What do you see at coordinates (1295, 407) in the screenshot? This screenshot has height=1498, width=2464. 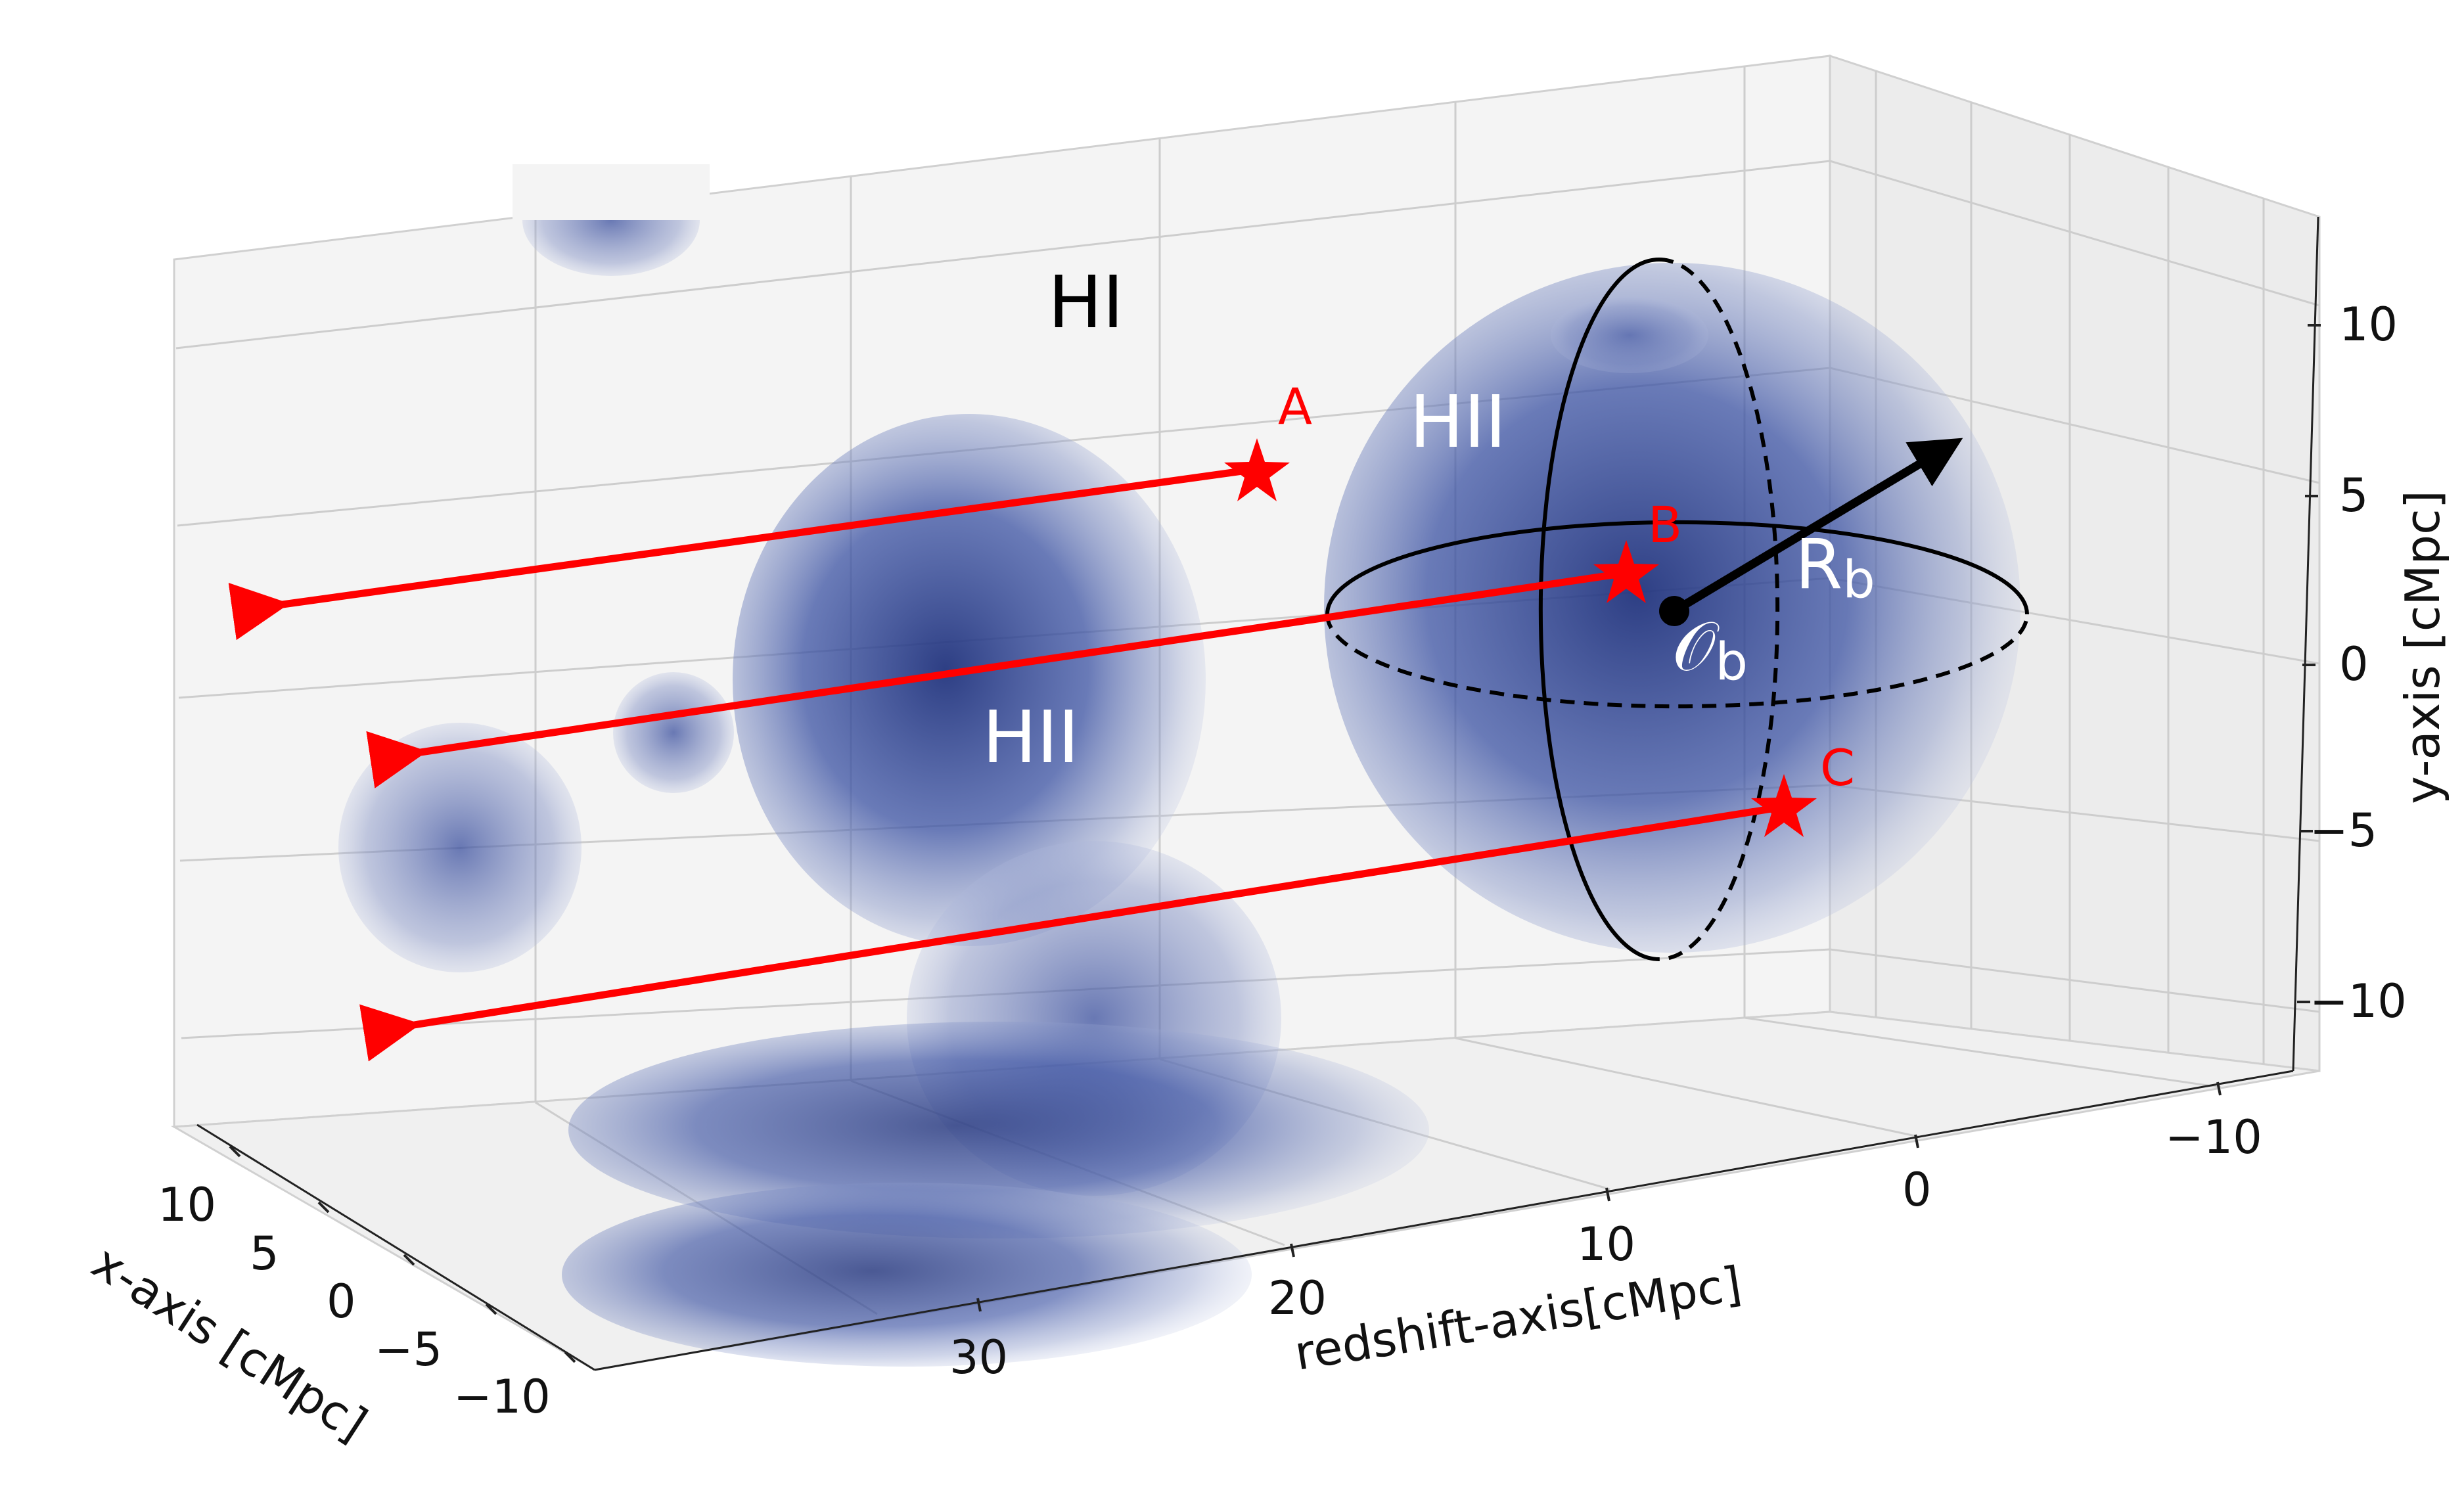 I see `star-label-a: A` at bounding box center [1295, 407].